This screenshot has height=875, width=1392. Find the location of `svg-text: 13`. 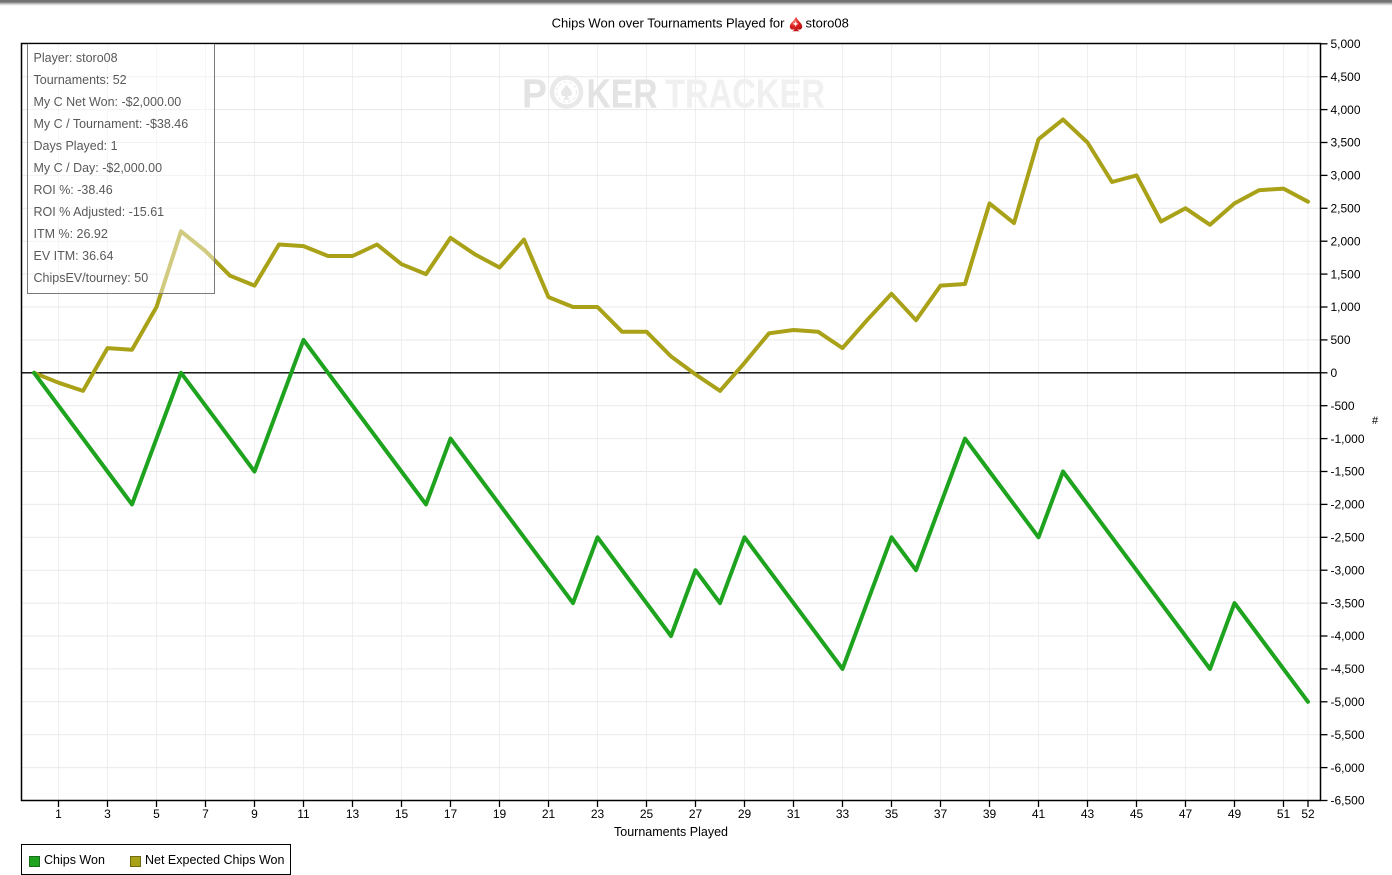

svg-text: 13 is located at coordinates (353, 814).